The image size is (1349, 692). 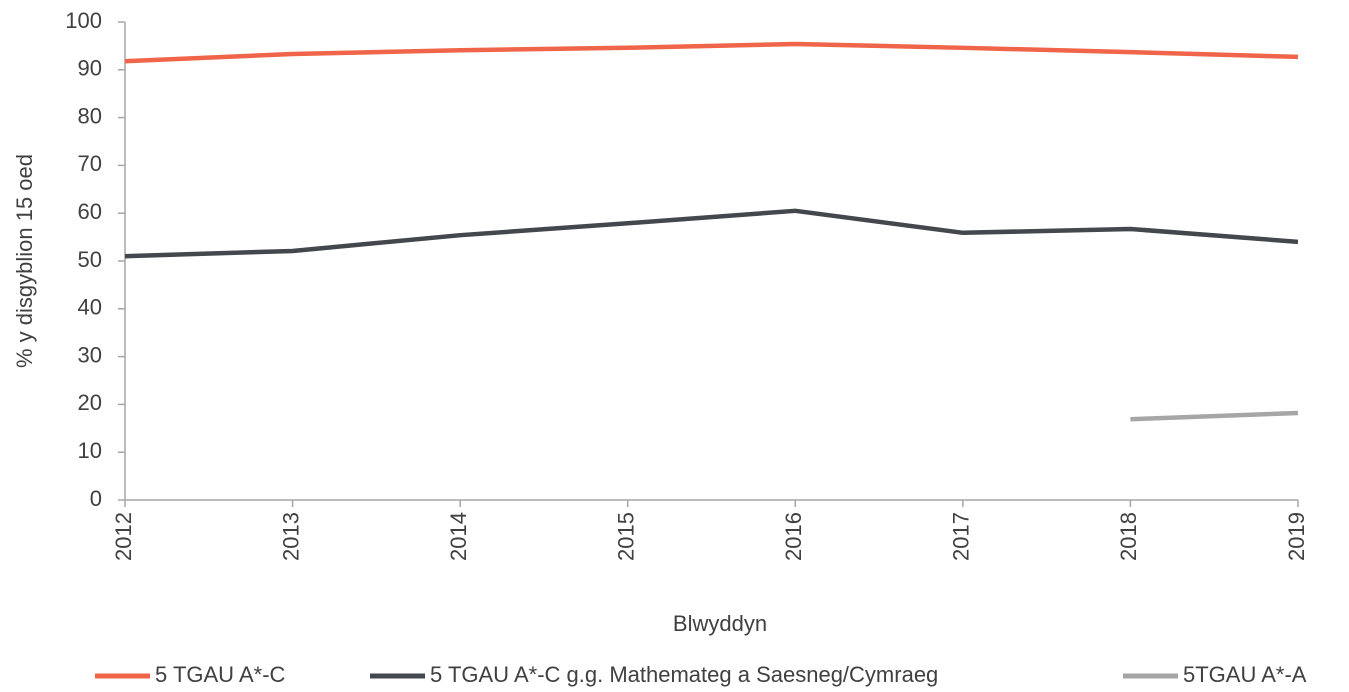 I want to click on y-axis-title: % y disgyblion 15 oed, so click(x=24, y=261).